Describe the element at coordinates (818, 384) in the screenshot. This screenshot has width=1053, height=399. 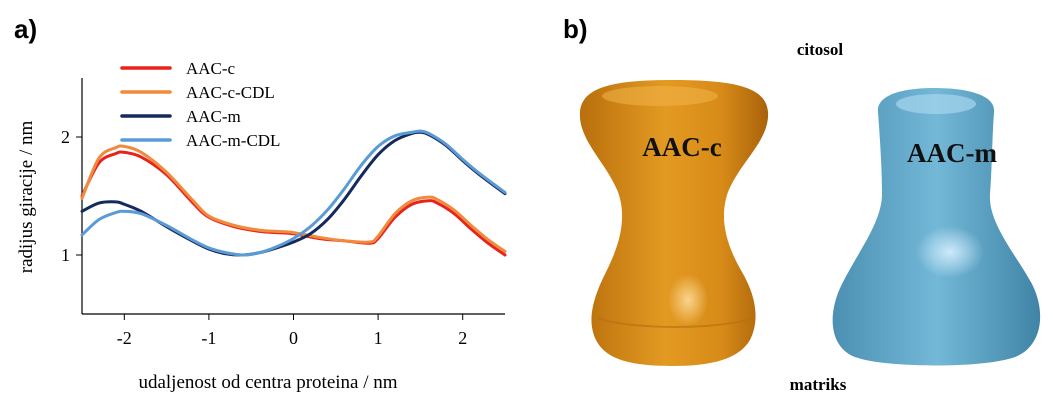
I see `matrix-label: matriks` at that location.